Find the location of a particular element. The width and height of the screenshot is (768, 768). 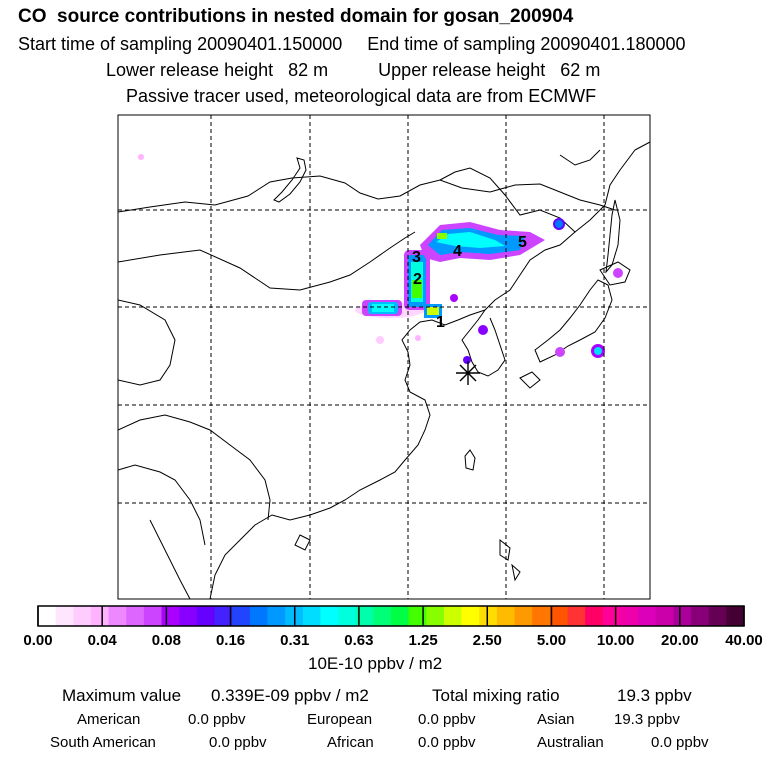

max-value: 0.339E-09 ppbv / m2 is located at coordinates (290, 695).